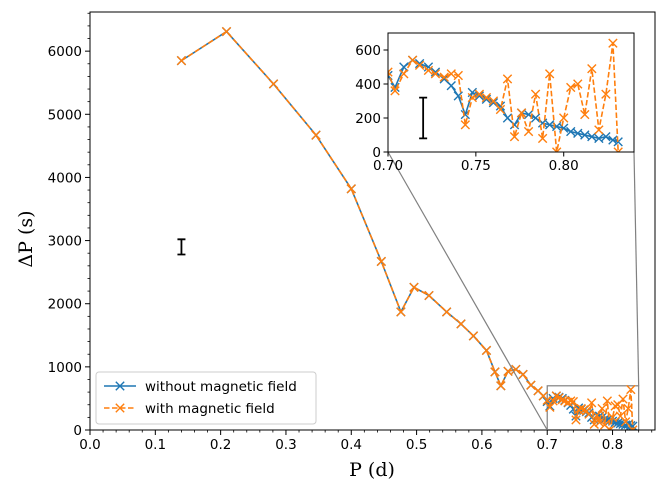  I want to click on x-tick-label: 0.5, so click(416, 445).